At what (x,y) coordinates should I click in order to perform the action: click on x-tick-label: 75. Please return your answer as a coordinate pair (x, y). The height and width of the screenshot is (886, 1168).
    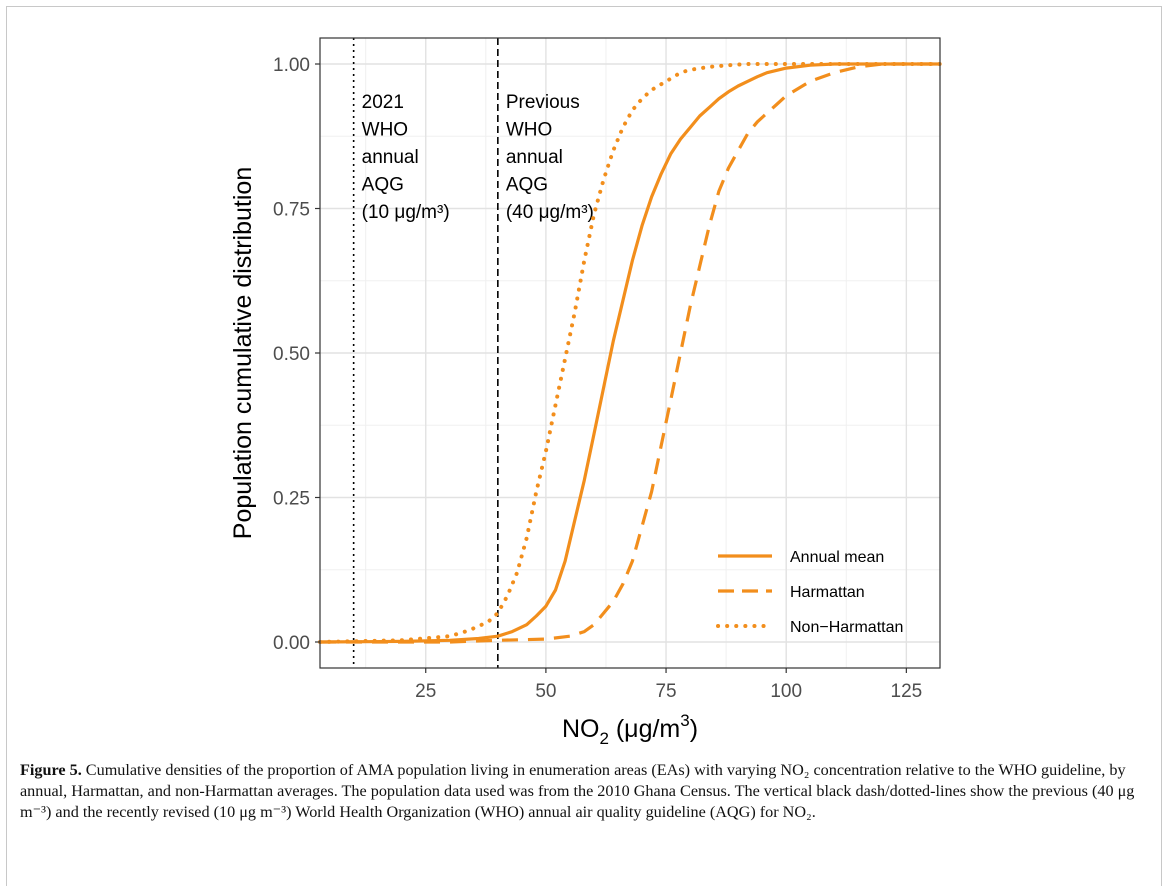
    Looking at the image, I should click on (665, 691).